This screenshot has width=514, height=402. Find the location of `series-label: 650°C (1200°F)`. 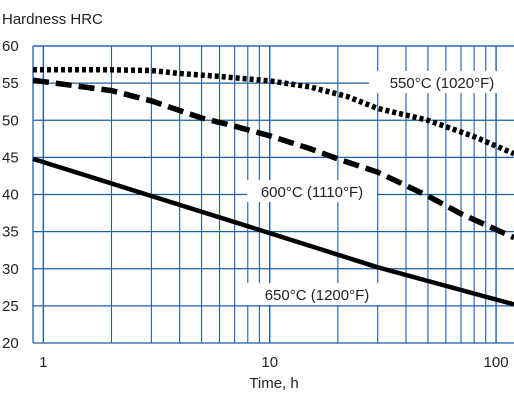

series-label: 650°C (1200°F) is located at coordinates (317, 295).